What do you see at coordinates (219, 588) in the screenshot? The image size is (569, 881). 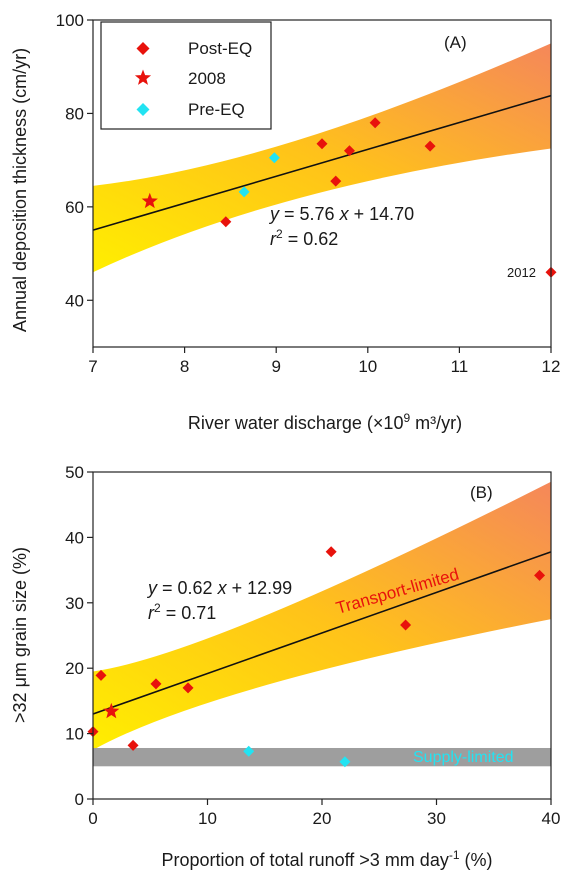 I see `fit-equation-b: y = 0.62 x + 12.99` at bounding box center [219, 588].